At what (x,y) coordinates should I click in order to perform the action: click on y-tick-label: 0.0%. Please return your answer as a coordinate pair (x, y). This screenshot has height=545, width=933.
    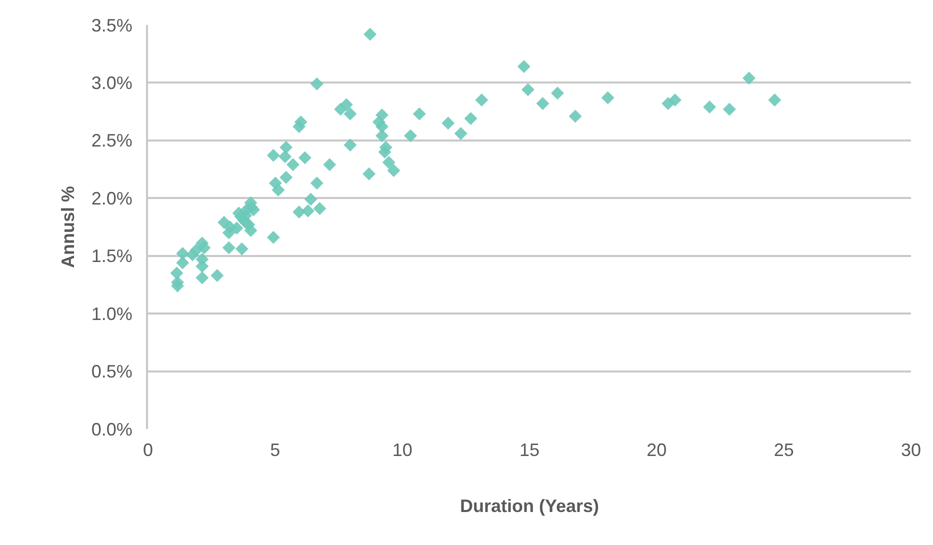
    Looking at the image, I should click on (111, 429).